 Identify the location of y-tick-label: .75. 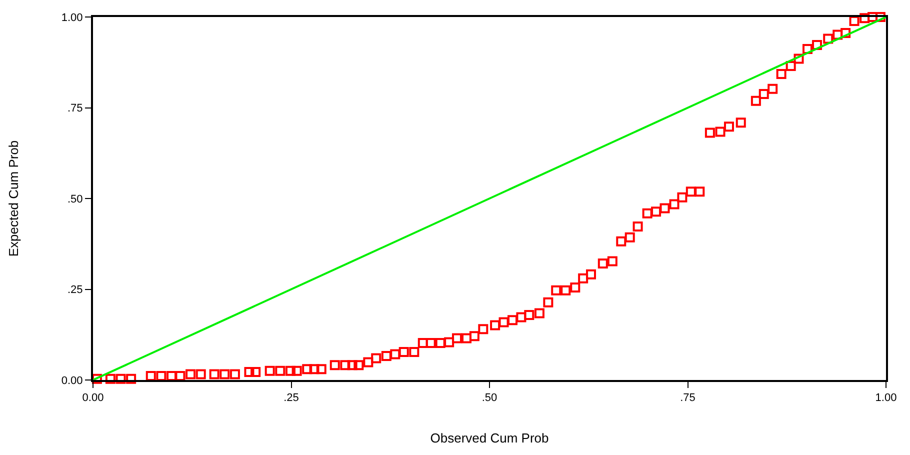
(75, 108).